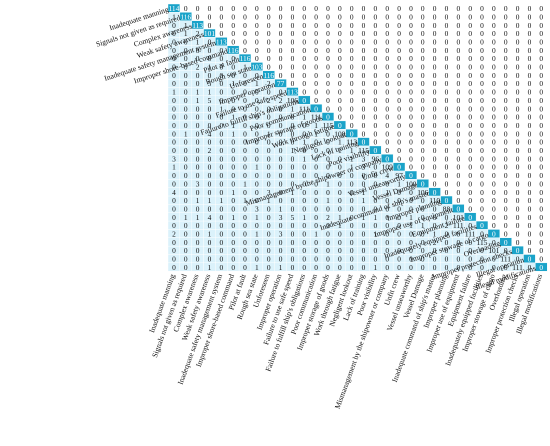 Image resolution: width=550 pixels, height=446 pixels. Describe the element at coordinates (447, 208) in the screenshot. I see `cell-value: 88` at that location.